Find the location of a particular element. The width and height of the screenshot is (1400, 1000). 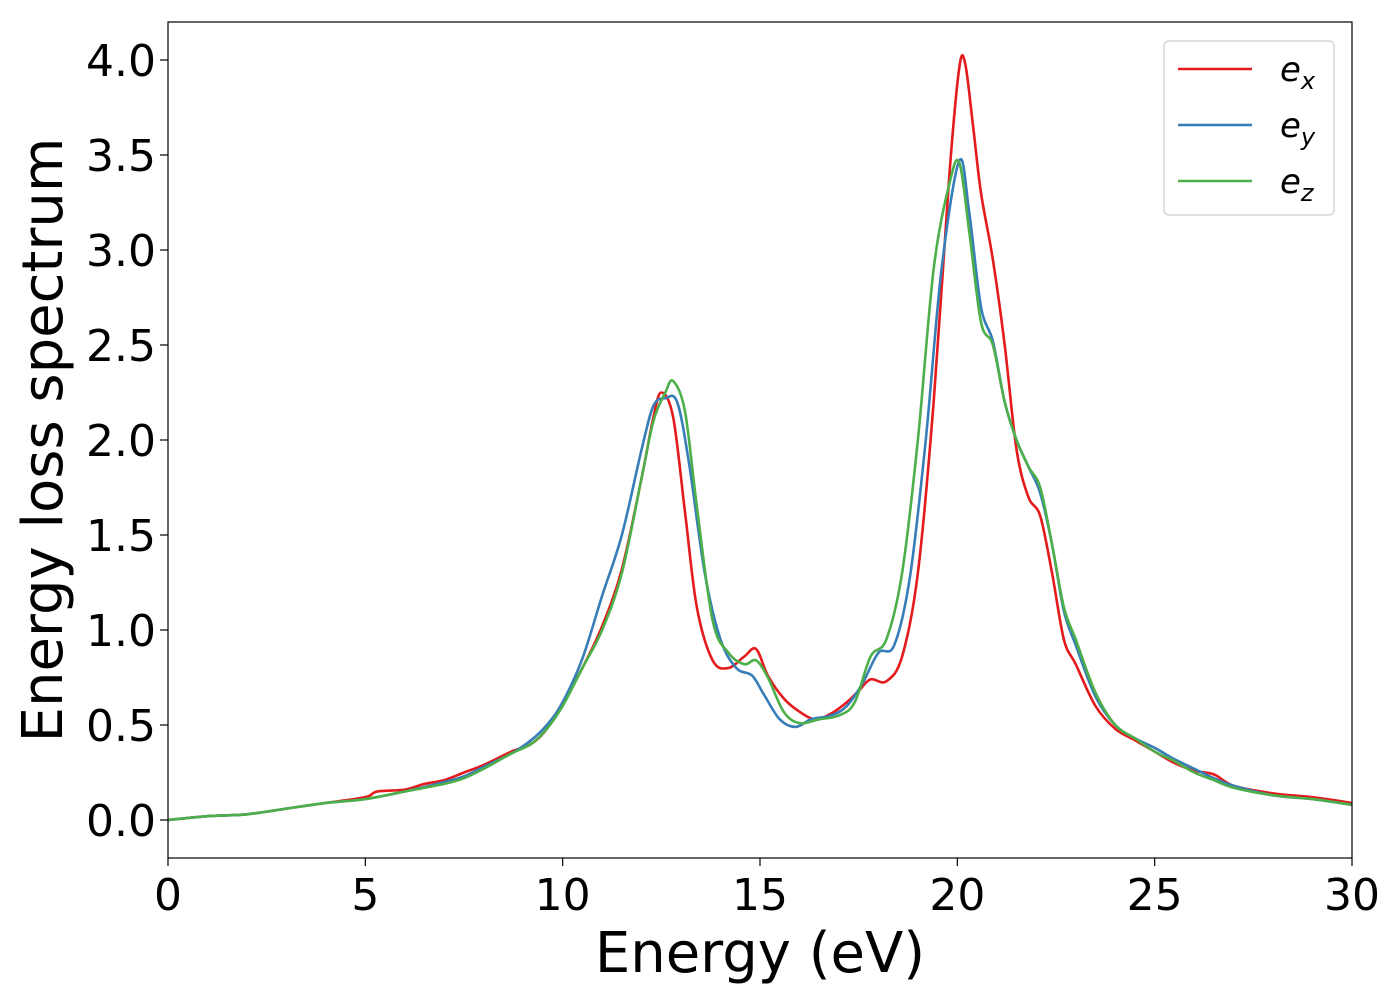

y-tick-label: 3.5 is located at coordinates (121, 156).